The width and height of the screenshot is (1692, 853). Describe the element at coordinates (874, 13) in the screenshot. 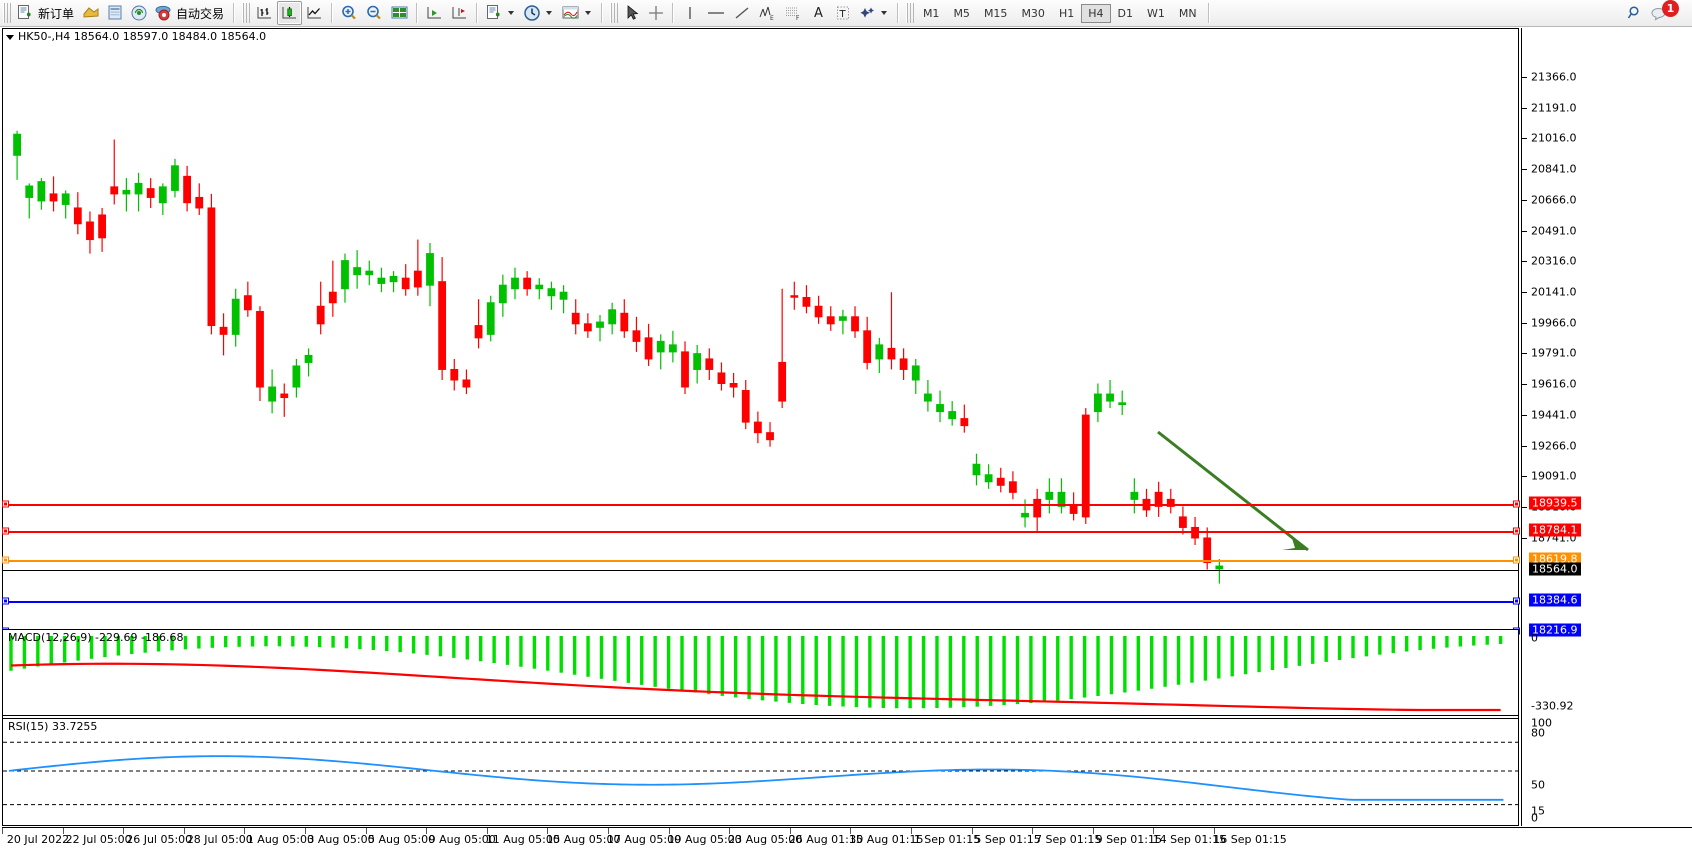

I see `objects-button` at that location.